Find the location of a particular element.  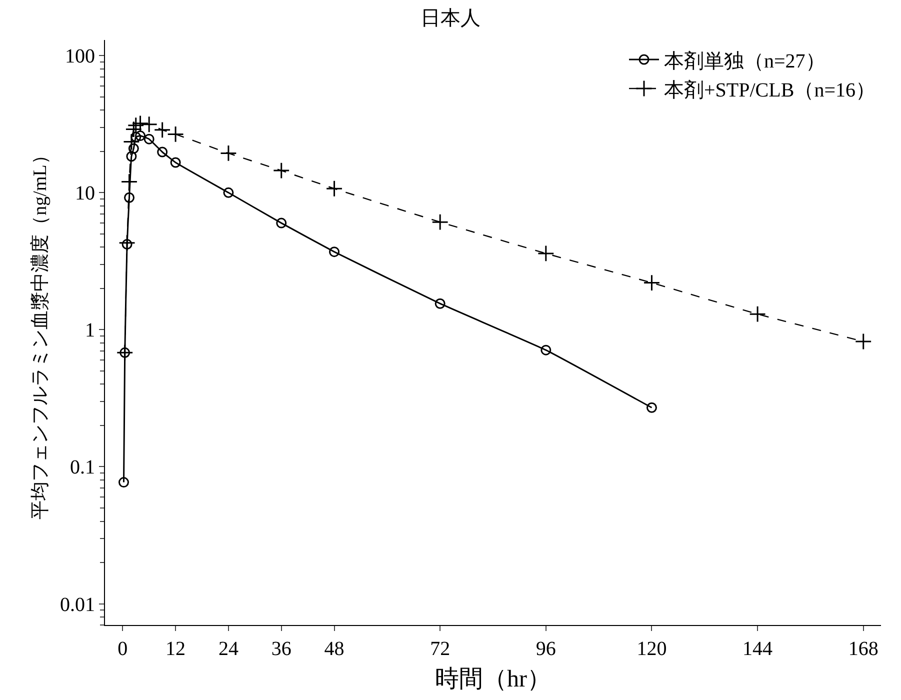

x-tick-label: 120 is located at coordinates (651, 649).